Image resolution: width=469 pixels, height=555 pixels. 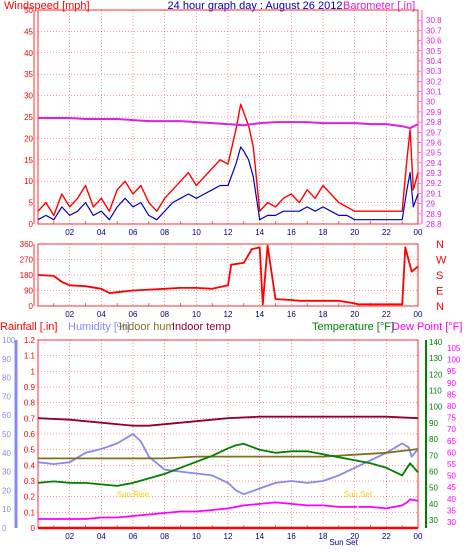 What do you see at coordinates (31, 203) in the screenshot?
I see `wind-tick-label: 5` at bounding box center [31, 203].